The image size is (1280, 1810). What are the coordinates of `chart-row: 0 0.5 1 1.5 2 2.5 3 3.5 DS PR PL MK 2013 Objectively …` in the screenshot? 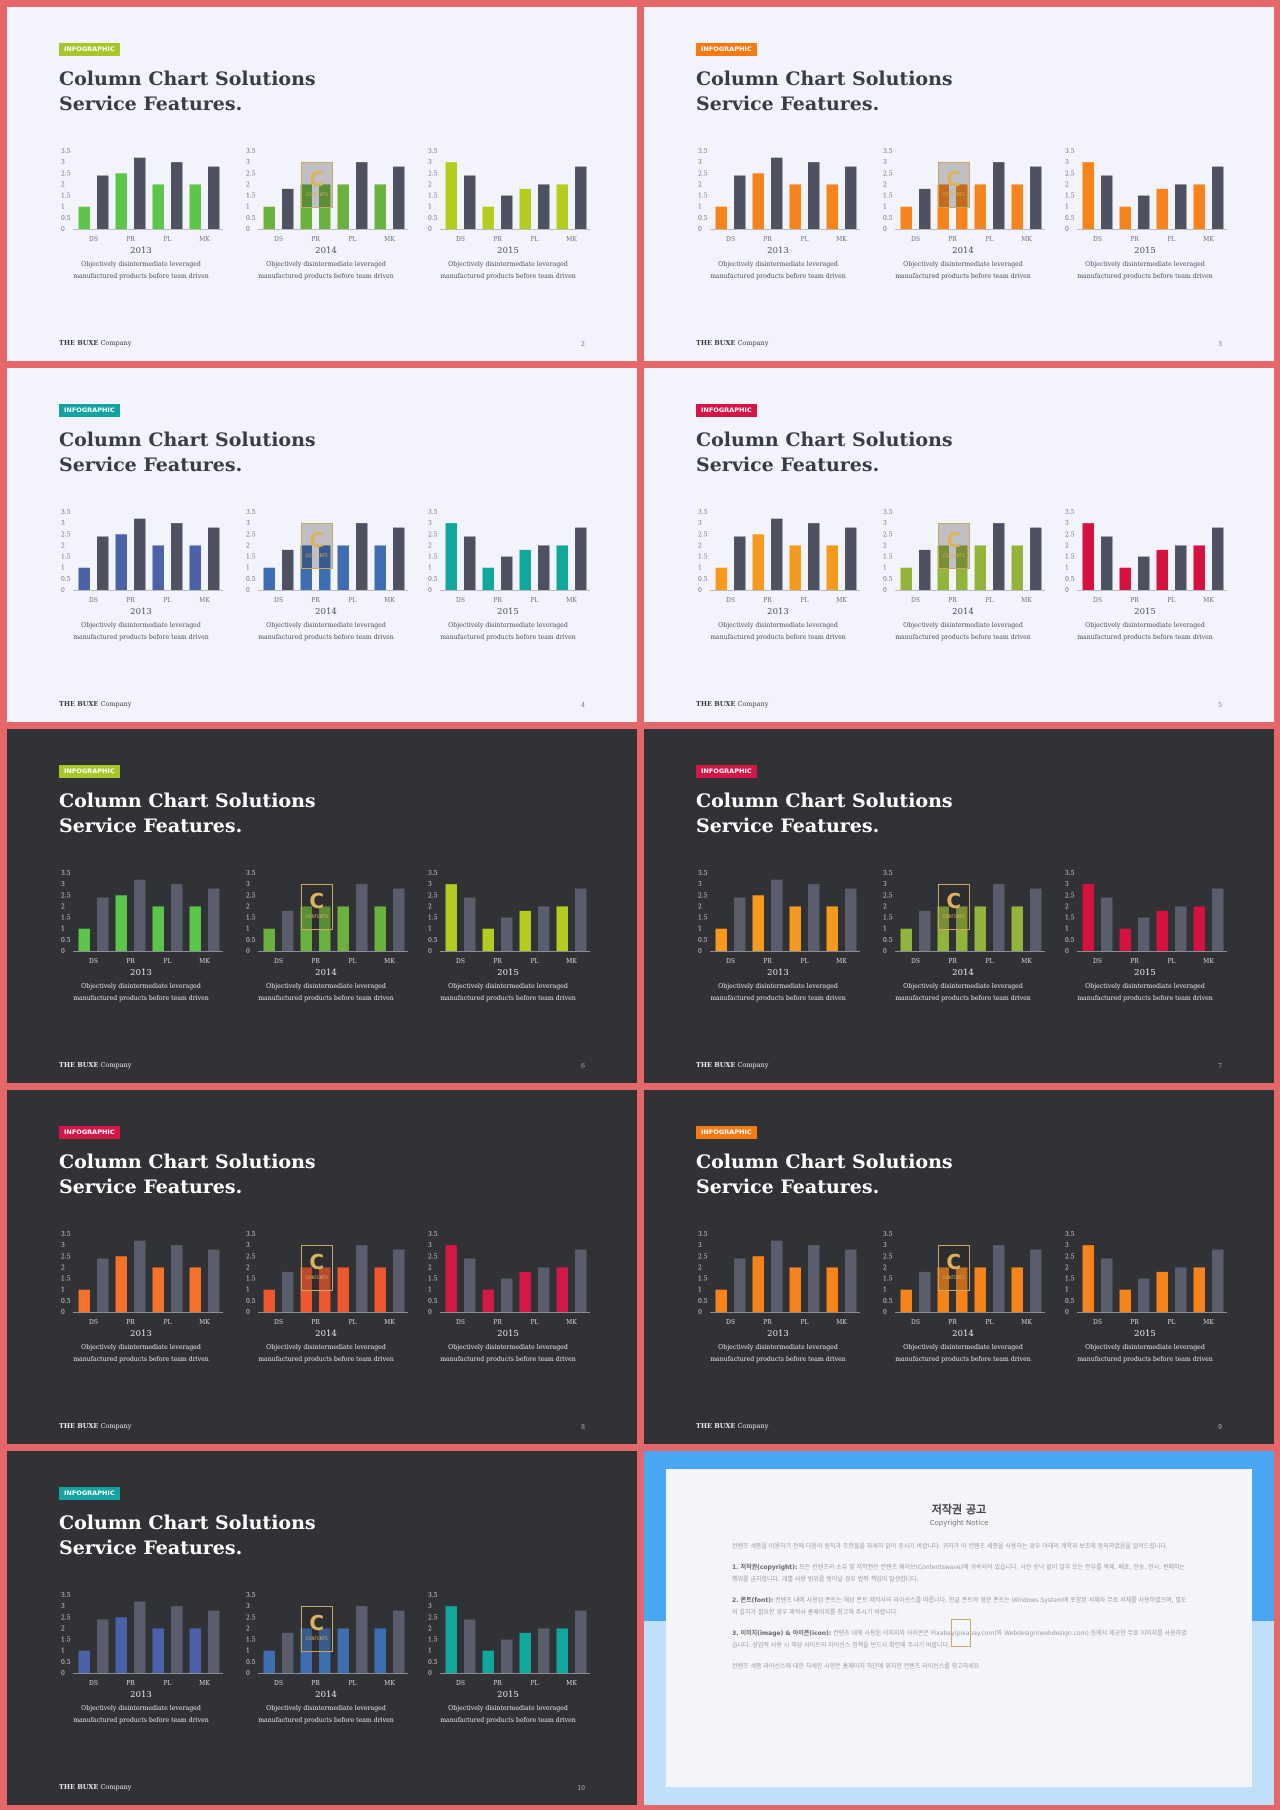 It's located at (959, 944).